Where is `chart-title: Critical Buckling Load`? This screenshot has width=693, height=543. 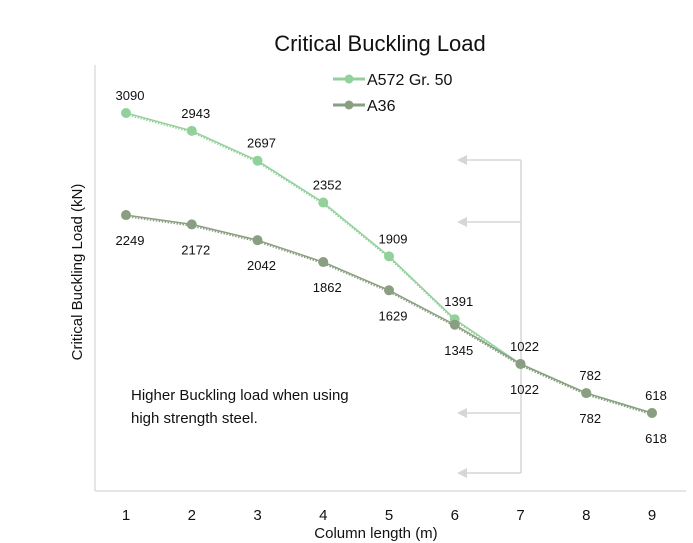
chart-title: Critical Buckling Load is located at coordinates (380, 43).